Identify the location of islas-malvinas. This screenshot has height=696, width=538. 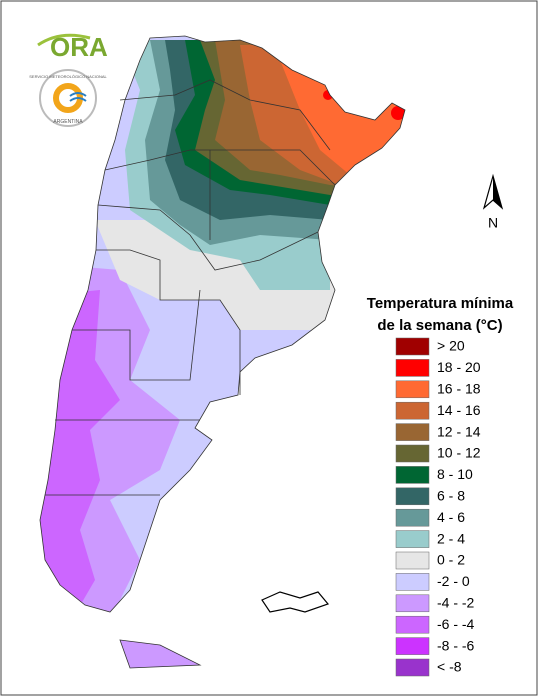
(295, 602).